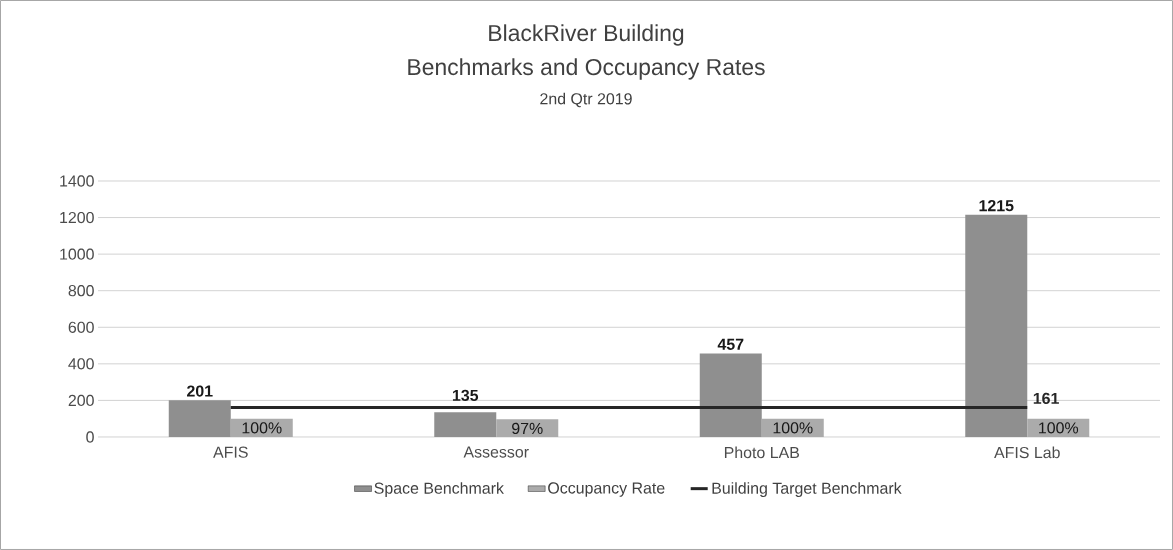 This screenshot has height=550, width=1173. What do you see at coordinates (762, 452) in the screenshot?
I see `x-tick-label: Photo LAB` at bounding box center [762, 452].